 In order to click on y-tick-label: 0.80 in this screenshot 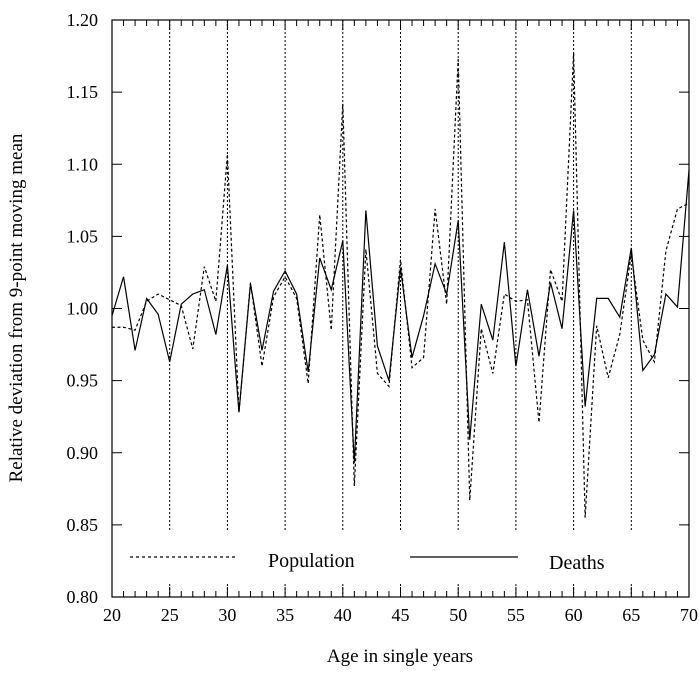, I will do `click(83, 597)`.